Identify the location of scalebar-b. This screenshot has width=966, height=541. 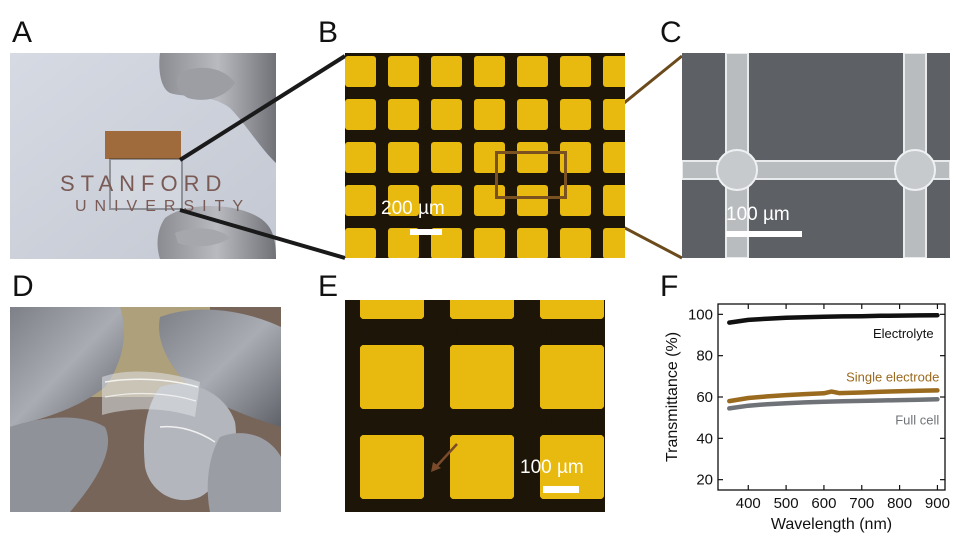
(426, 232).